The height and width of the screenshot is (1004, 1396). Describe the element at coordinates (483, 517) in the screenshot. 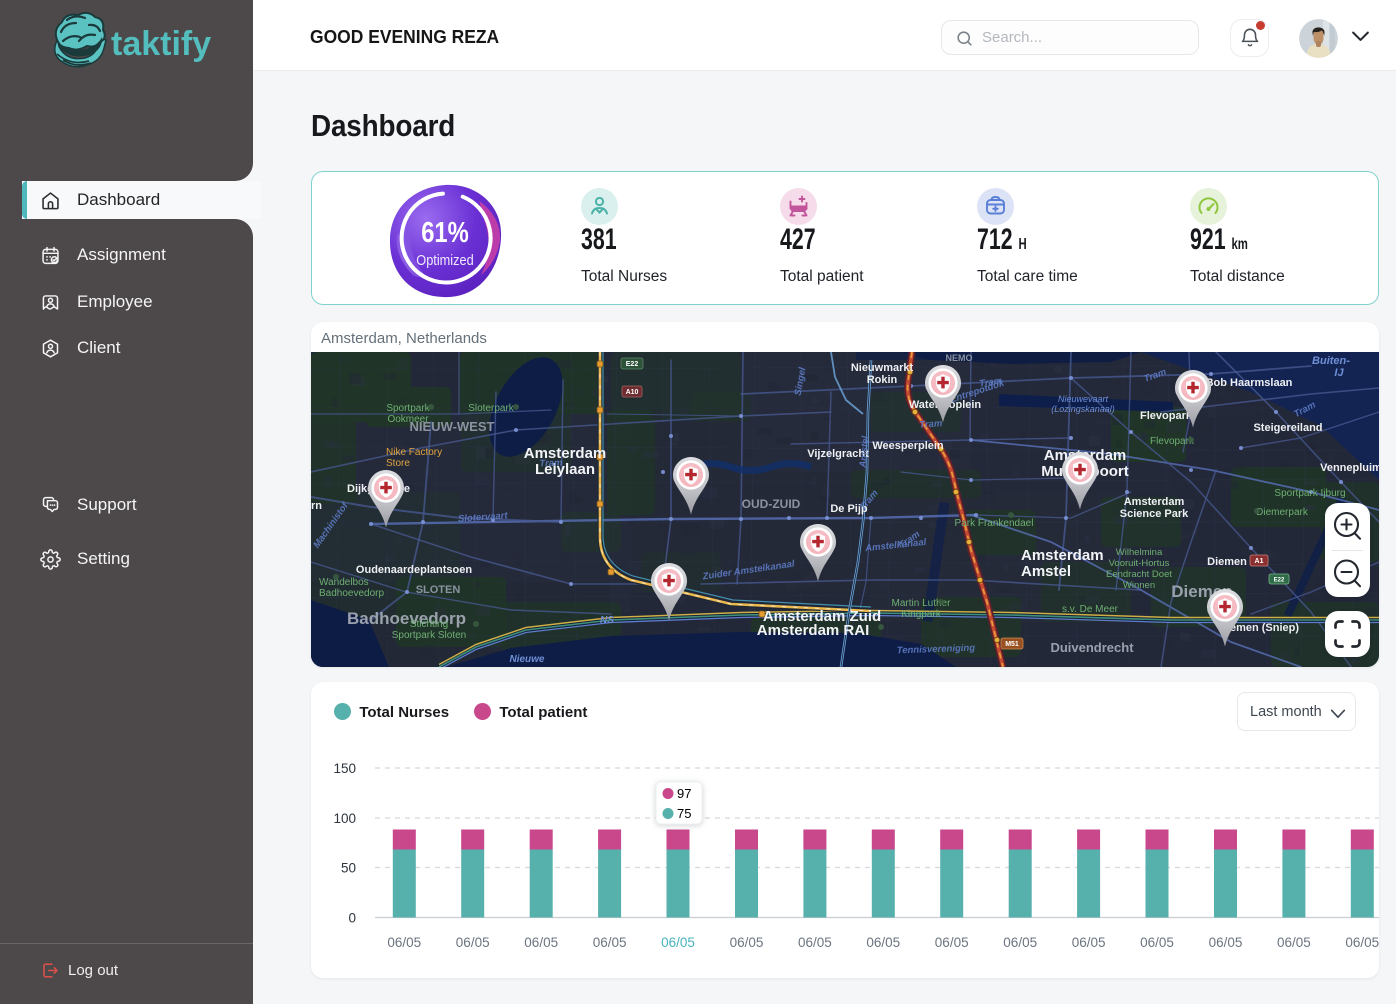

I see `svg-text: Slotervaart` at that location.